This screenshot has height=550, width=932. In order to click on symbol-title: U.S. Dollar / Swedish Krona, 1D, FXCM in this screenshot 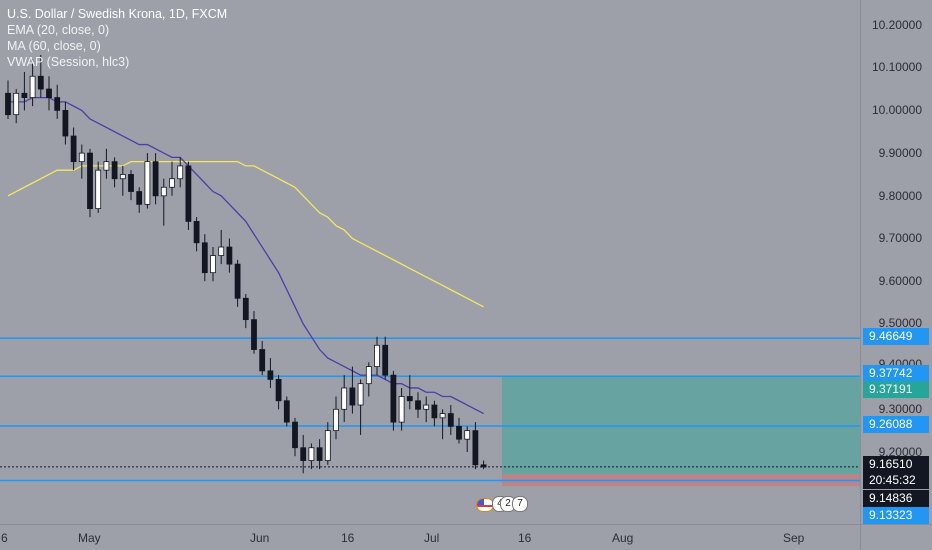, I will do `click(117, 14)`.